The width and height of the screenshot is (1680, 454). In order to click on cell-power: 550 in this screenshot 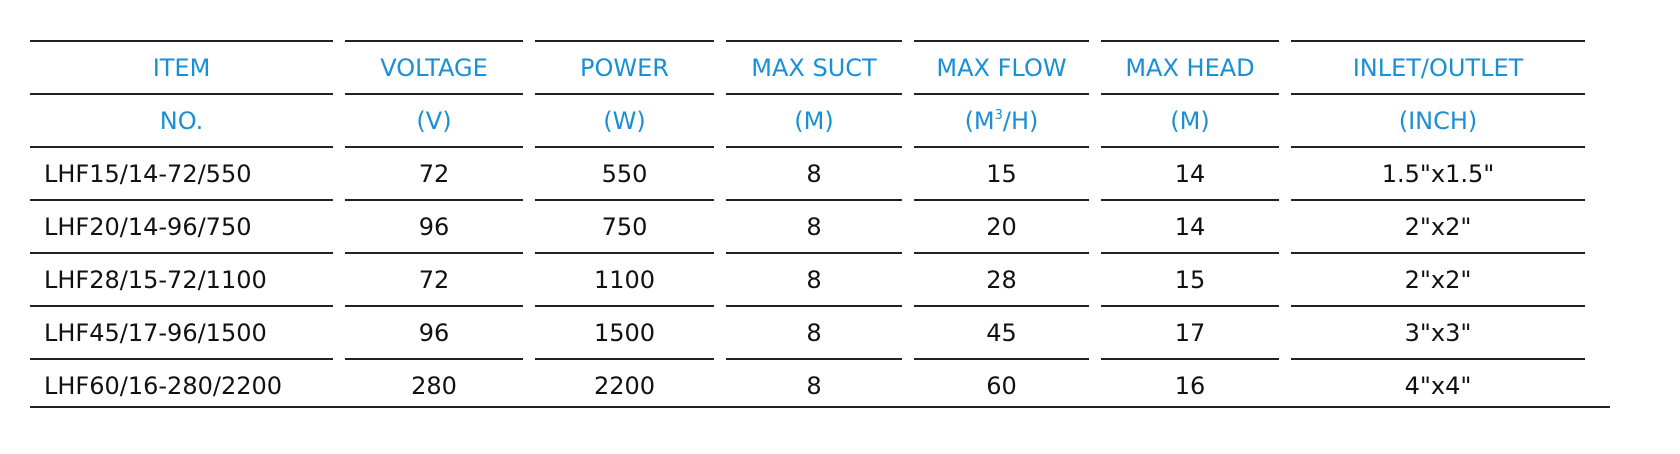, I will do `click(624, 172)`.